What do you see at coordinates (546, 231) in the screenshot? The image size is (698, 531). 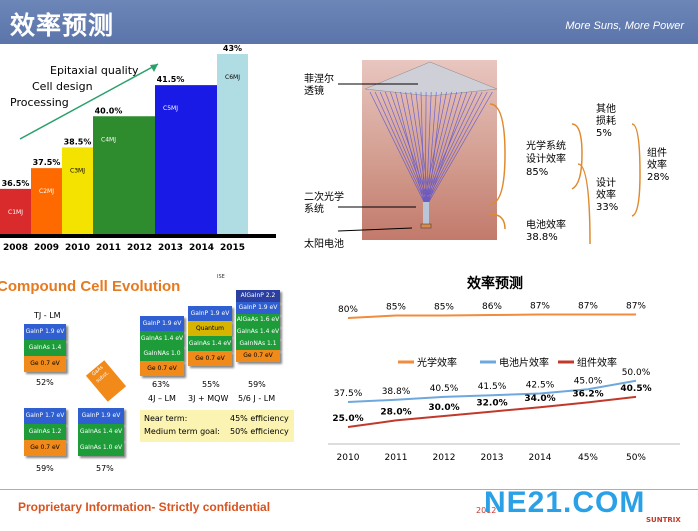 I see `cell-efficiency: 电池效率 38.8%` at bounding box center [546, 231].